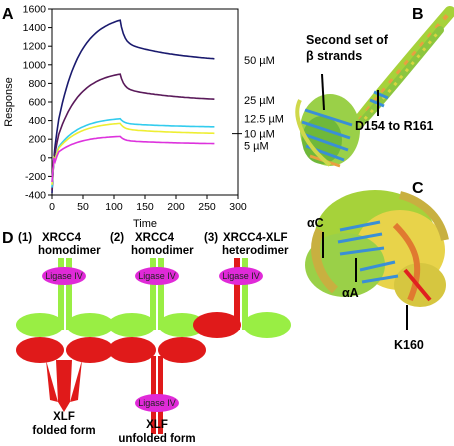  Describe the element at coordinates (374, 87) in the screenshot. I see `structure-b` at that location.